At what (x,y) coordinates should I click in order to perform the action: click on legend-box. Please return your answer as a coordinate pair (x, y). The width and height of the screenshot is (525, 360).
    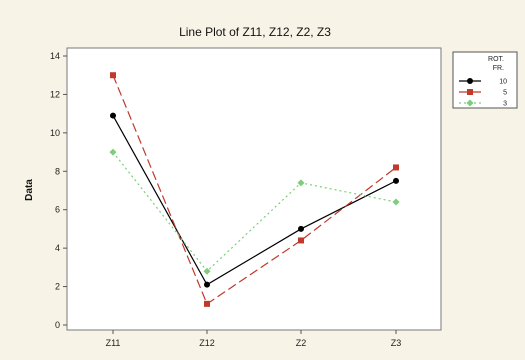
    Looking at the image, I should click on (485, 80).